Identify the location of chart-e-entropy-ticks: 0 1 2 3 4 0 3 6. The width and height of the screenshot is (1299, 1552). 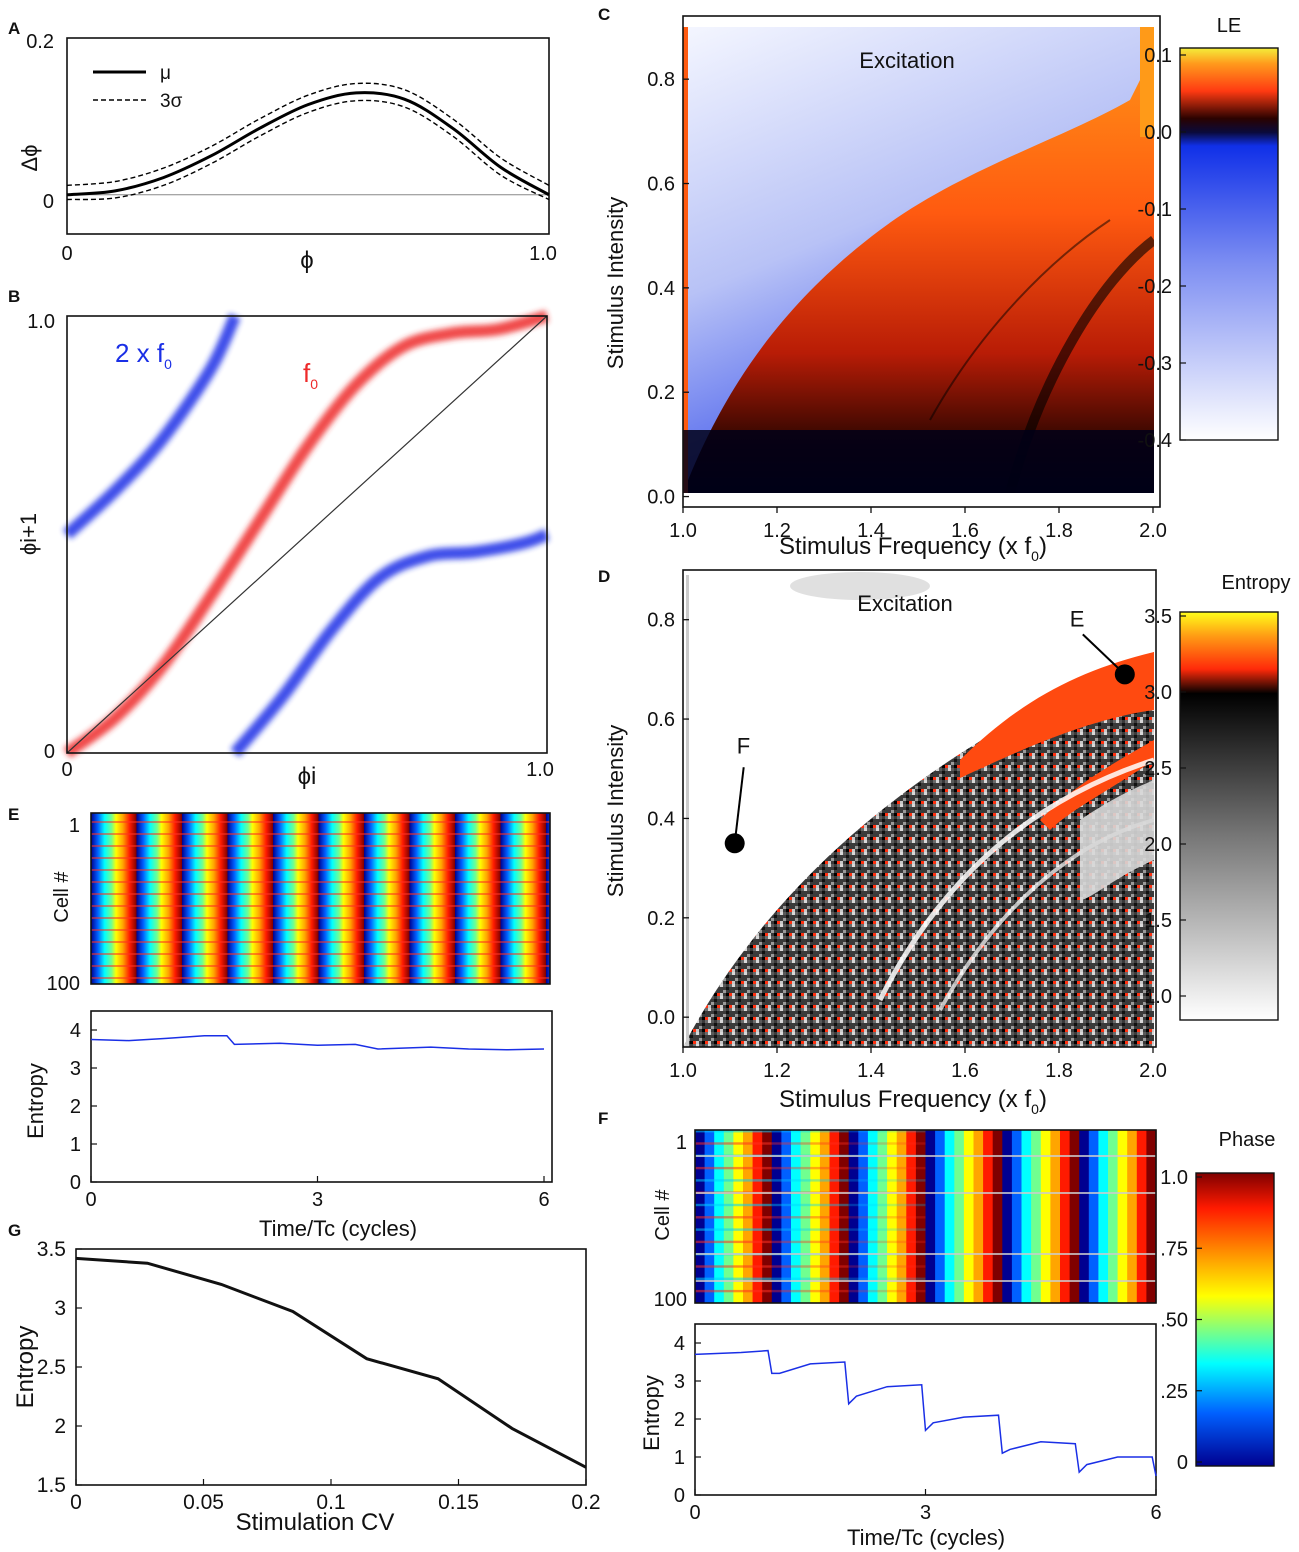
(310, 1115).